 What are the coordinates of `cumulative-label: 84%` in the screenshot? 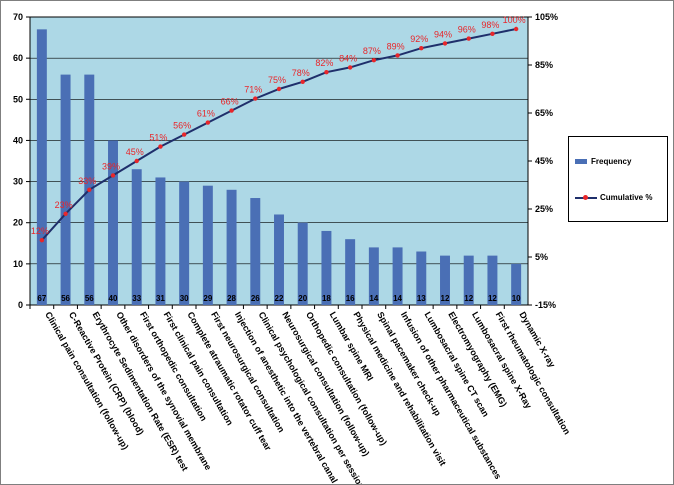 It's located at (348, 58).